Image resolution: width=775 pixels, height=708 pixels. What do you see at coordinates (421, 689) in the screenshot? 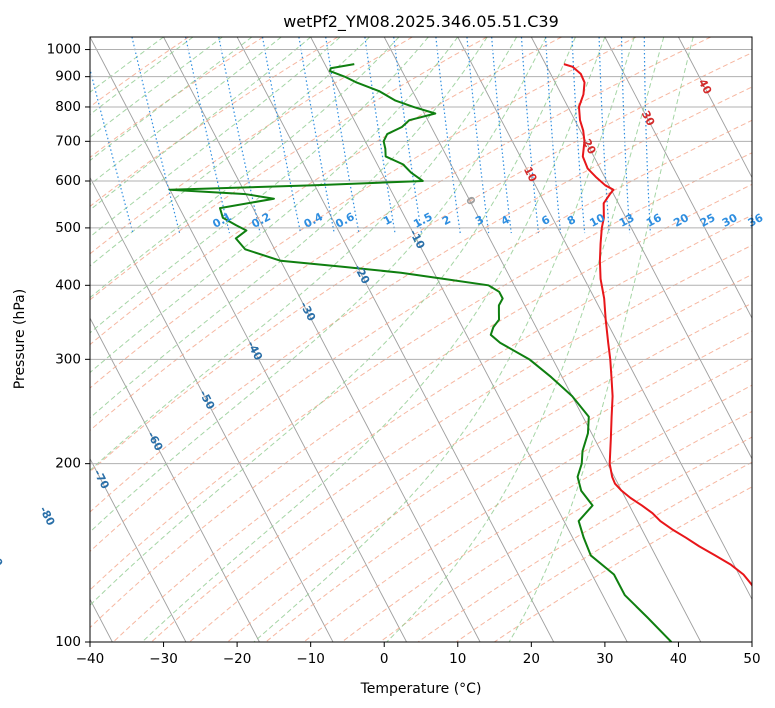
I see `x-axis-label: Temperature (°C)` at bounding box center [421, 689].